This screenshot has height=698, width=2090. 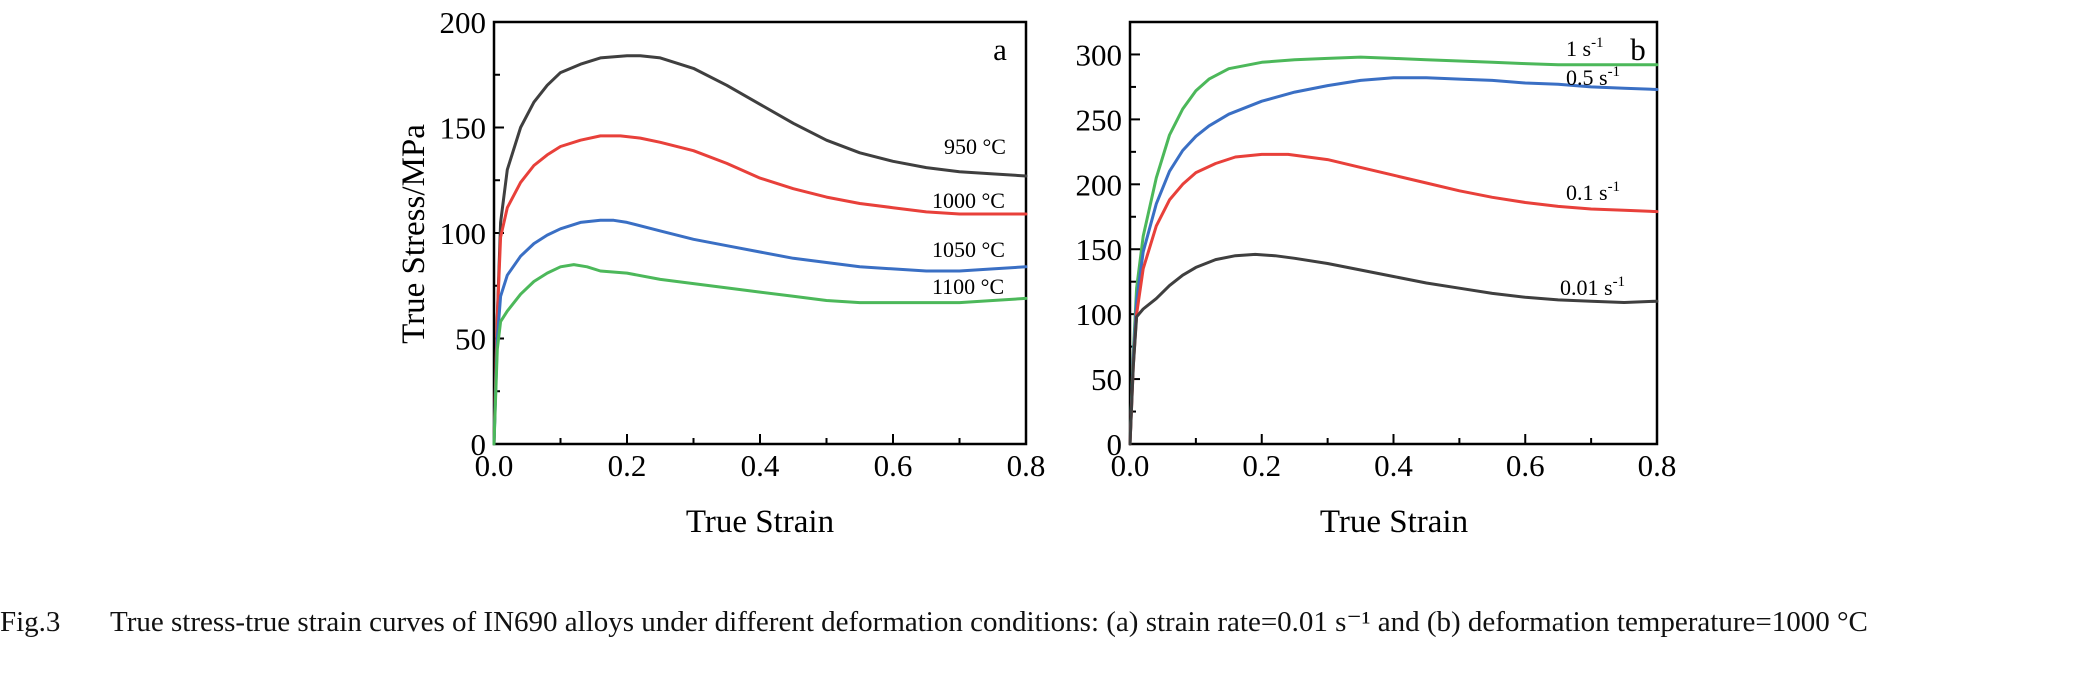 I want to click on y-tick-label-b-0: 0, so click(x=1115, y=444).